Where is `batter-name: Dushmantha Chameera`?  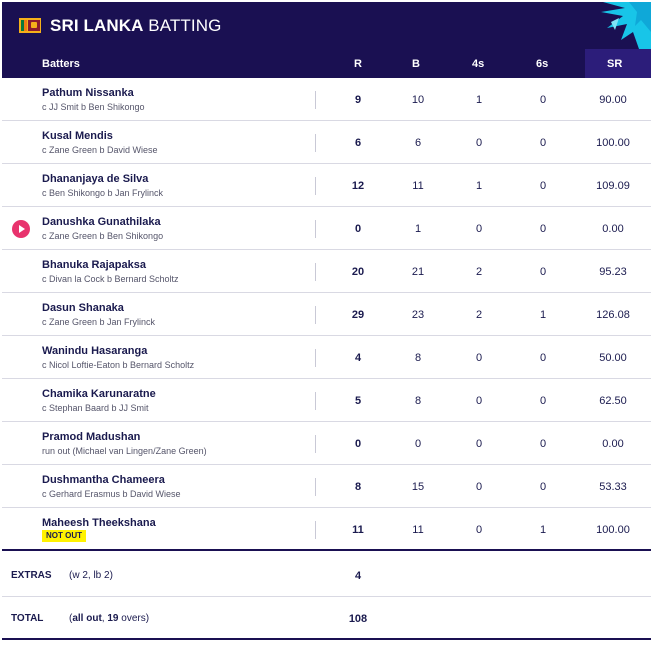 batter-name: Dushmantha Chameera is located at coordinates (103, 480).